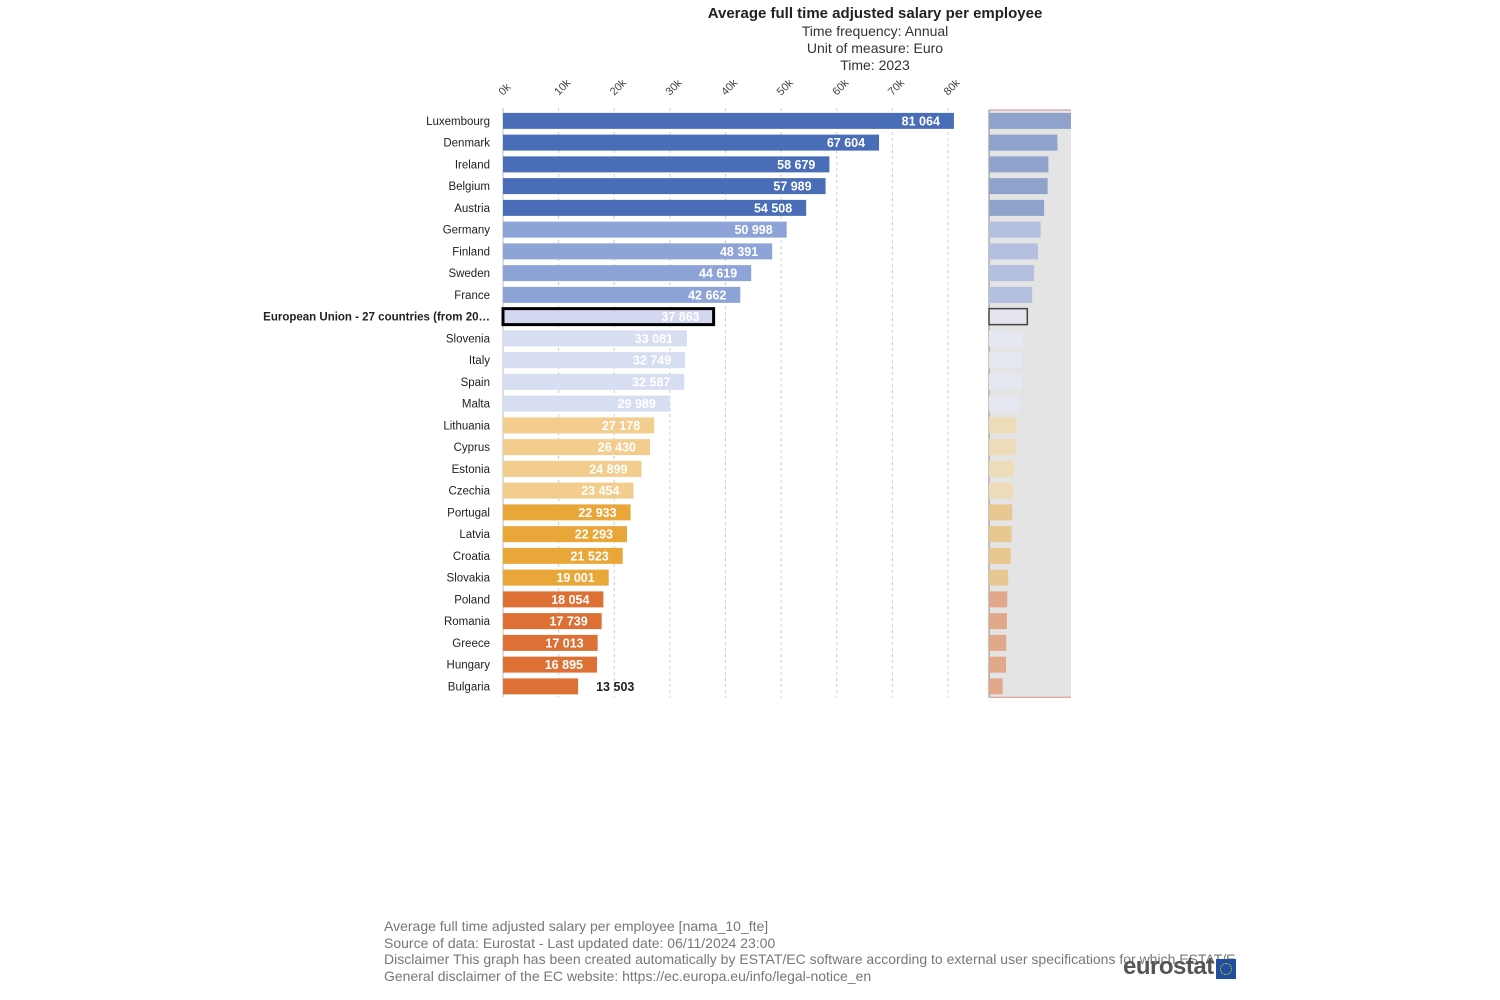  I want to click on value-label: 32 587, so click(651, 382).